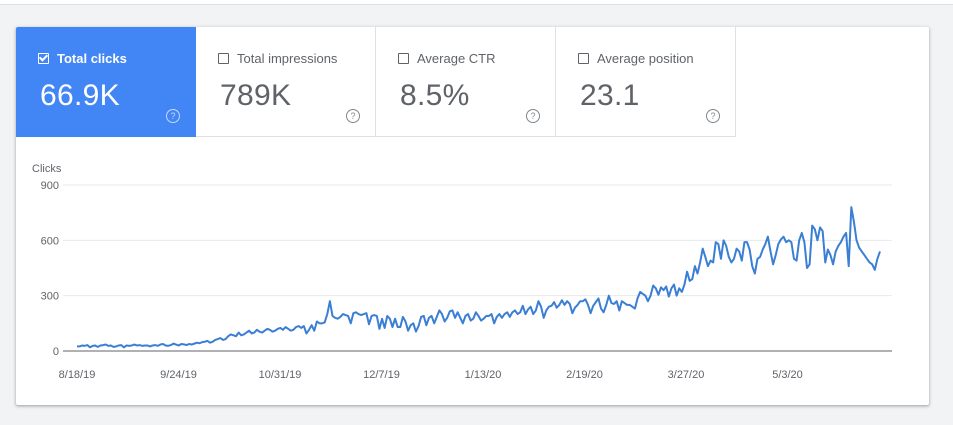 The image size is (953, 425). What do you see at coordinates (50, 297) in the screenshot?
I see `y-tick-label: 300` at bounding box center [50, 297].